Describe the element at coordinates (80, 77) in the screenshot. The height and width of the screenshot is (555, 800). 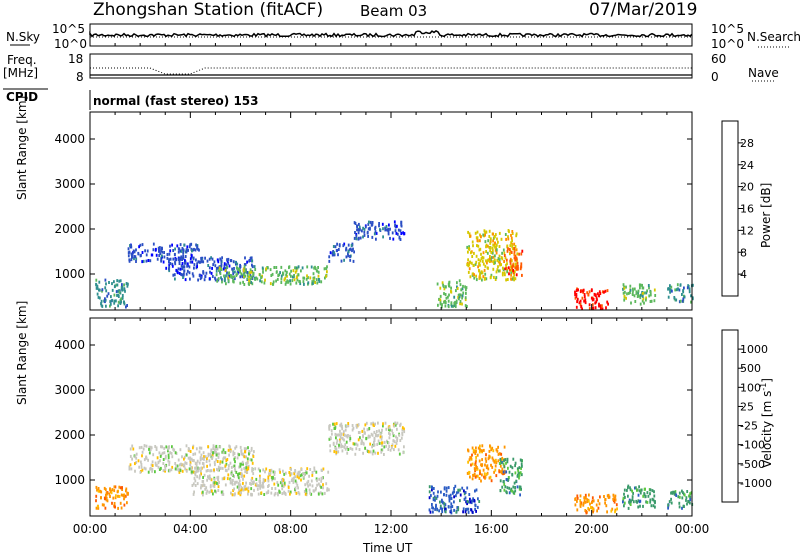
I see `freq-tick-low: 8` at that location.